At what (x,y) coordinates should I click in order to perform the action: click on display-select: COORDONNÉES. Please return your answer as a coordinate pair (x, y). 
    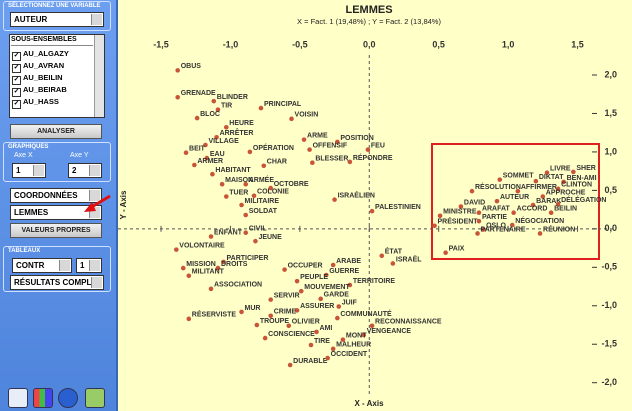
    Looking at the image, I should click on (56, 195).